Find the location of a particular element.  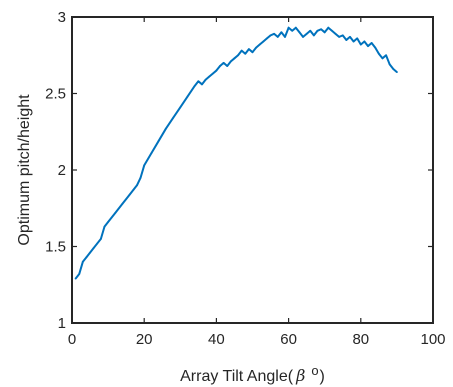

x-tick-label: 100 is located at coordinates (432, 339).